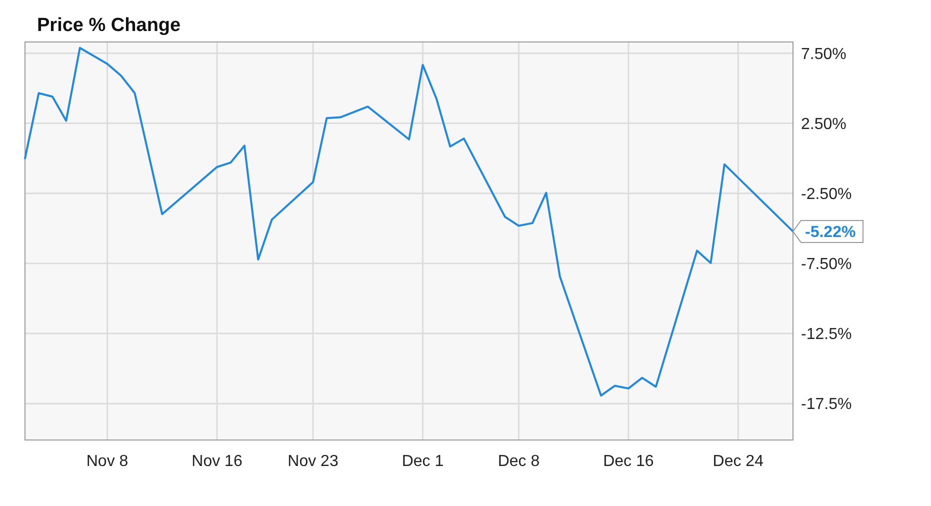 The image size is (931, 506). What do you see at coordinates (628, 461) in the screenshot?
I see `x-tick-label: Dec 16` at bounding box center [628, 461].